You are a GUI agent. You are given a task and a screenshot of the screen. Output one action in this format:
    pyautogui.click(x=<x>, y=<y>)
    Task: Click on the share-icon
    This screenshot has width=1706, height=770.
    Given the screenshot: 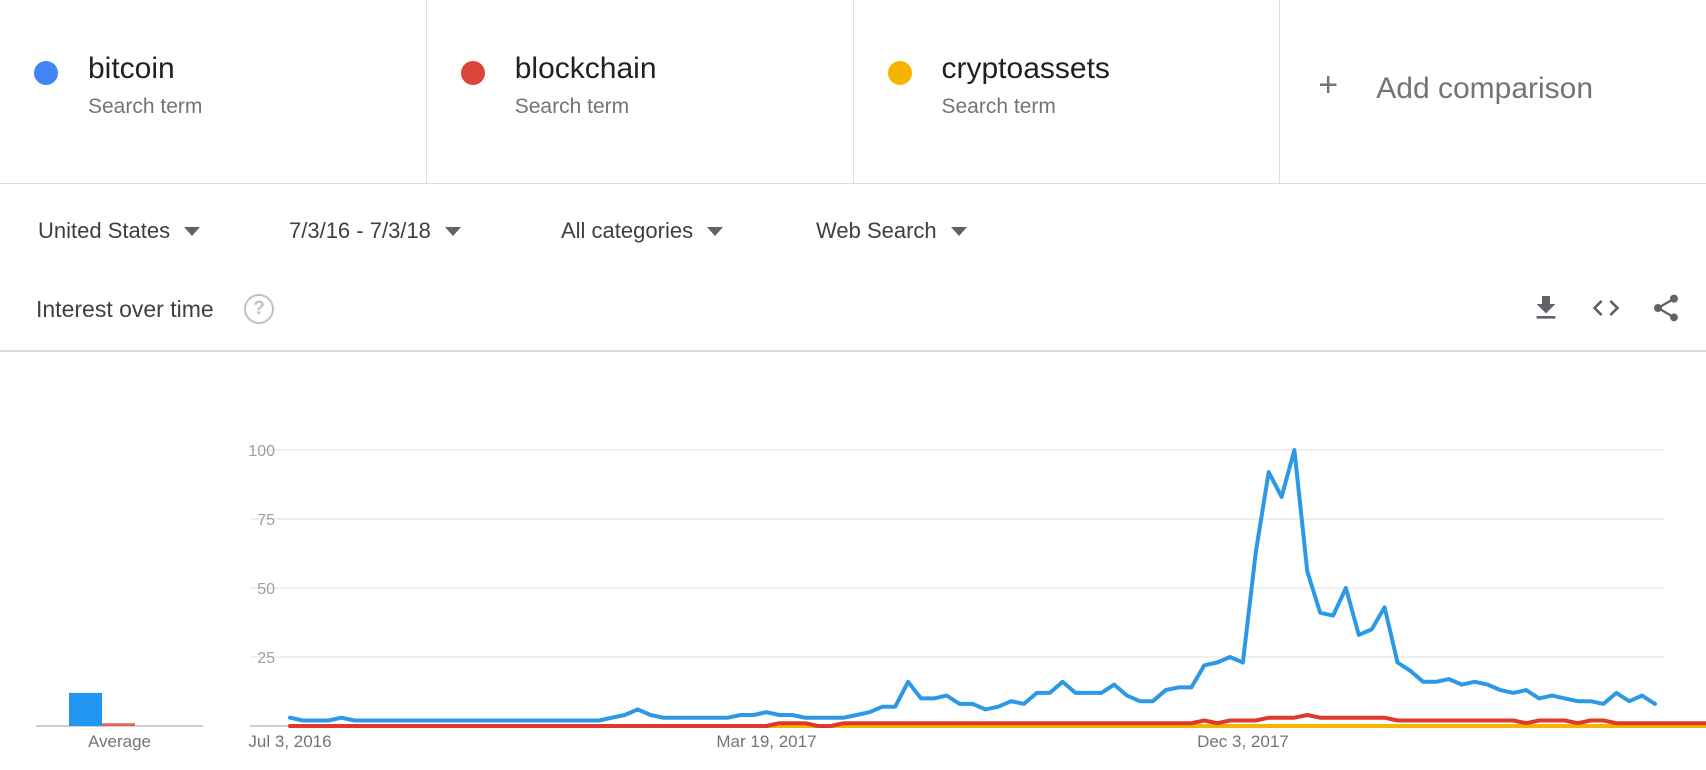 What is the action you would take?
    pyautogui.click(x=1666, y=308)
    